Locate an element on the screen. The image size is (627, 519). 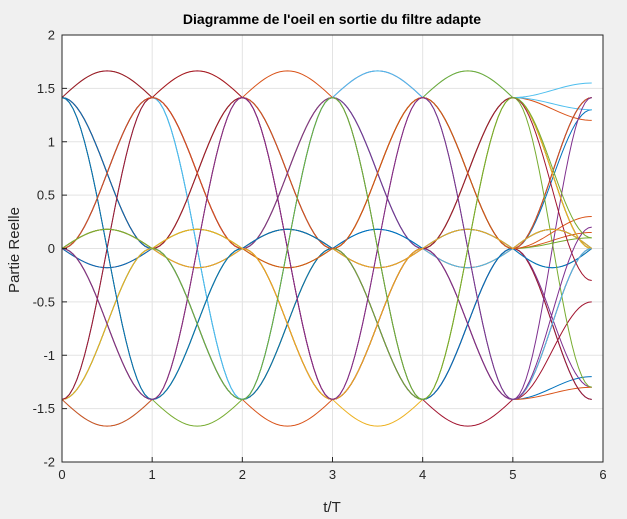
x-tick-label: 1 is located at coordinates (152, 474).